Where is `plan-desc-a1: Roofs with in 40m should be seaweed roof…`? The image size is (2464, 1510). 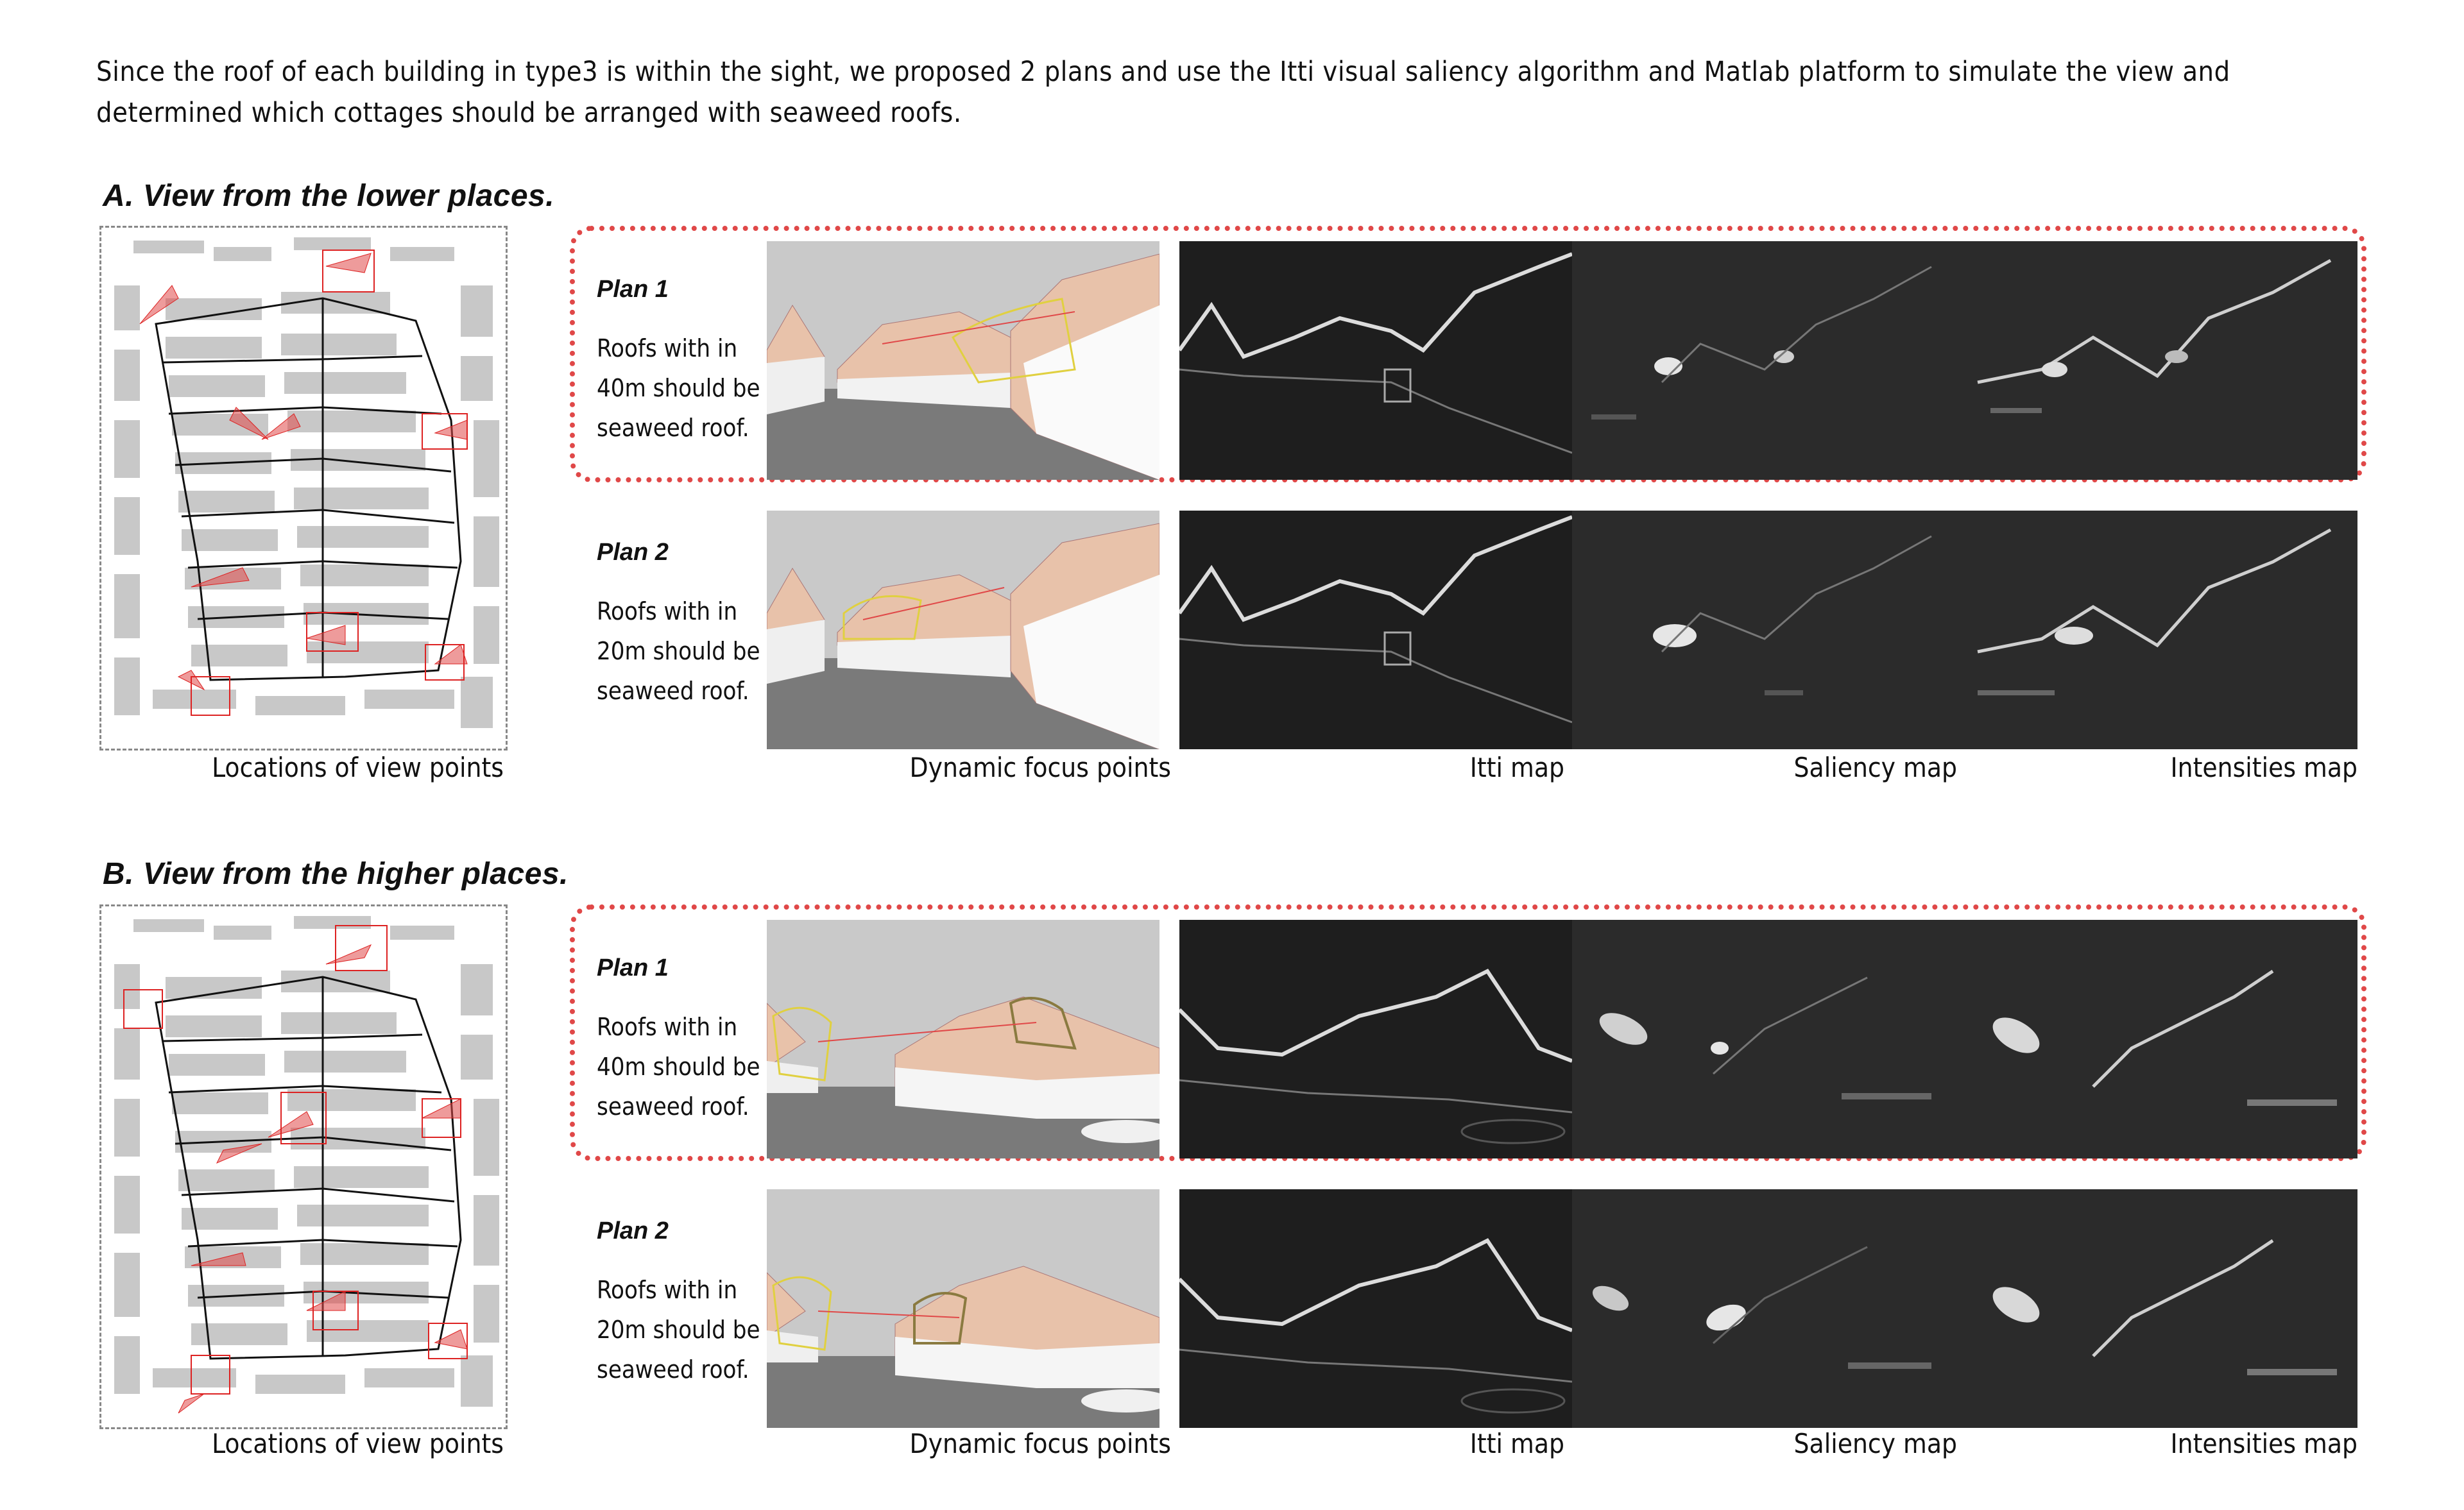
plan-desc-a1: Roofs with in 40m should be seaweed roof… is located at coordinates (681, 388).